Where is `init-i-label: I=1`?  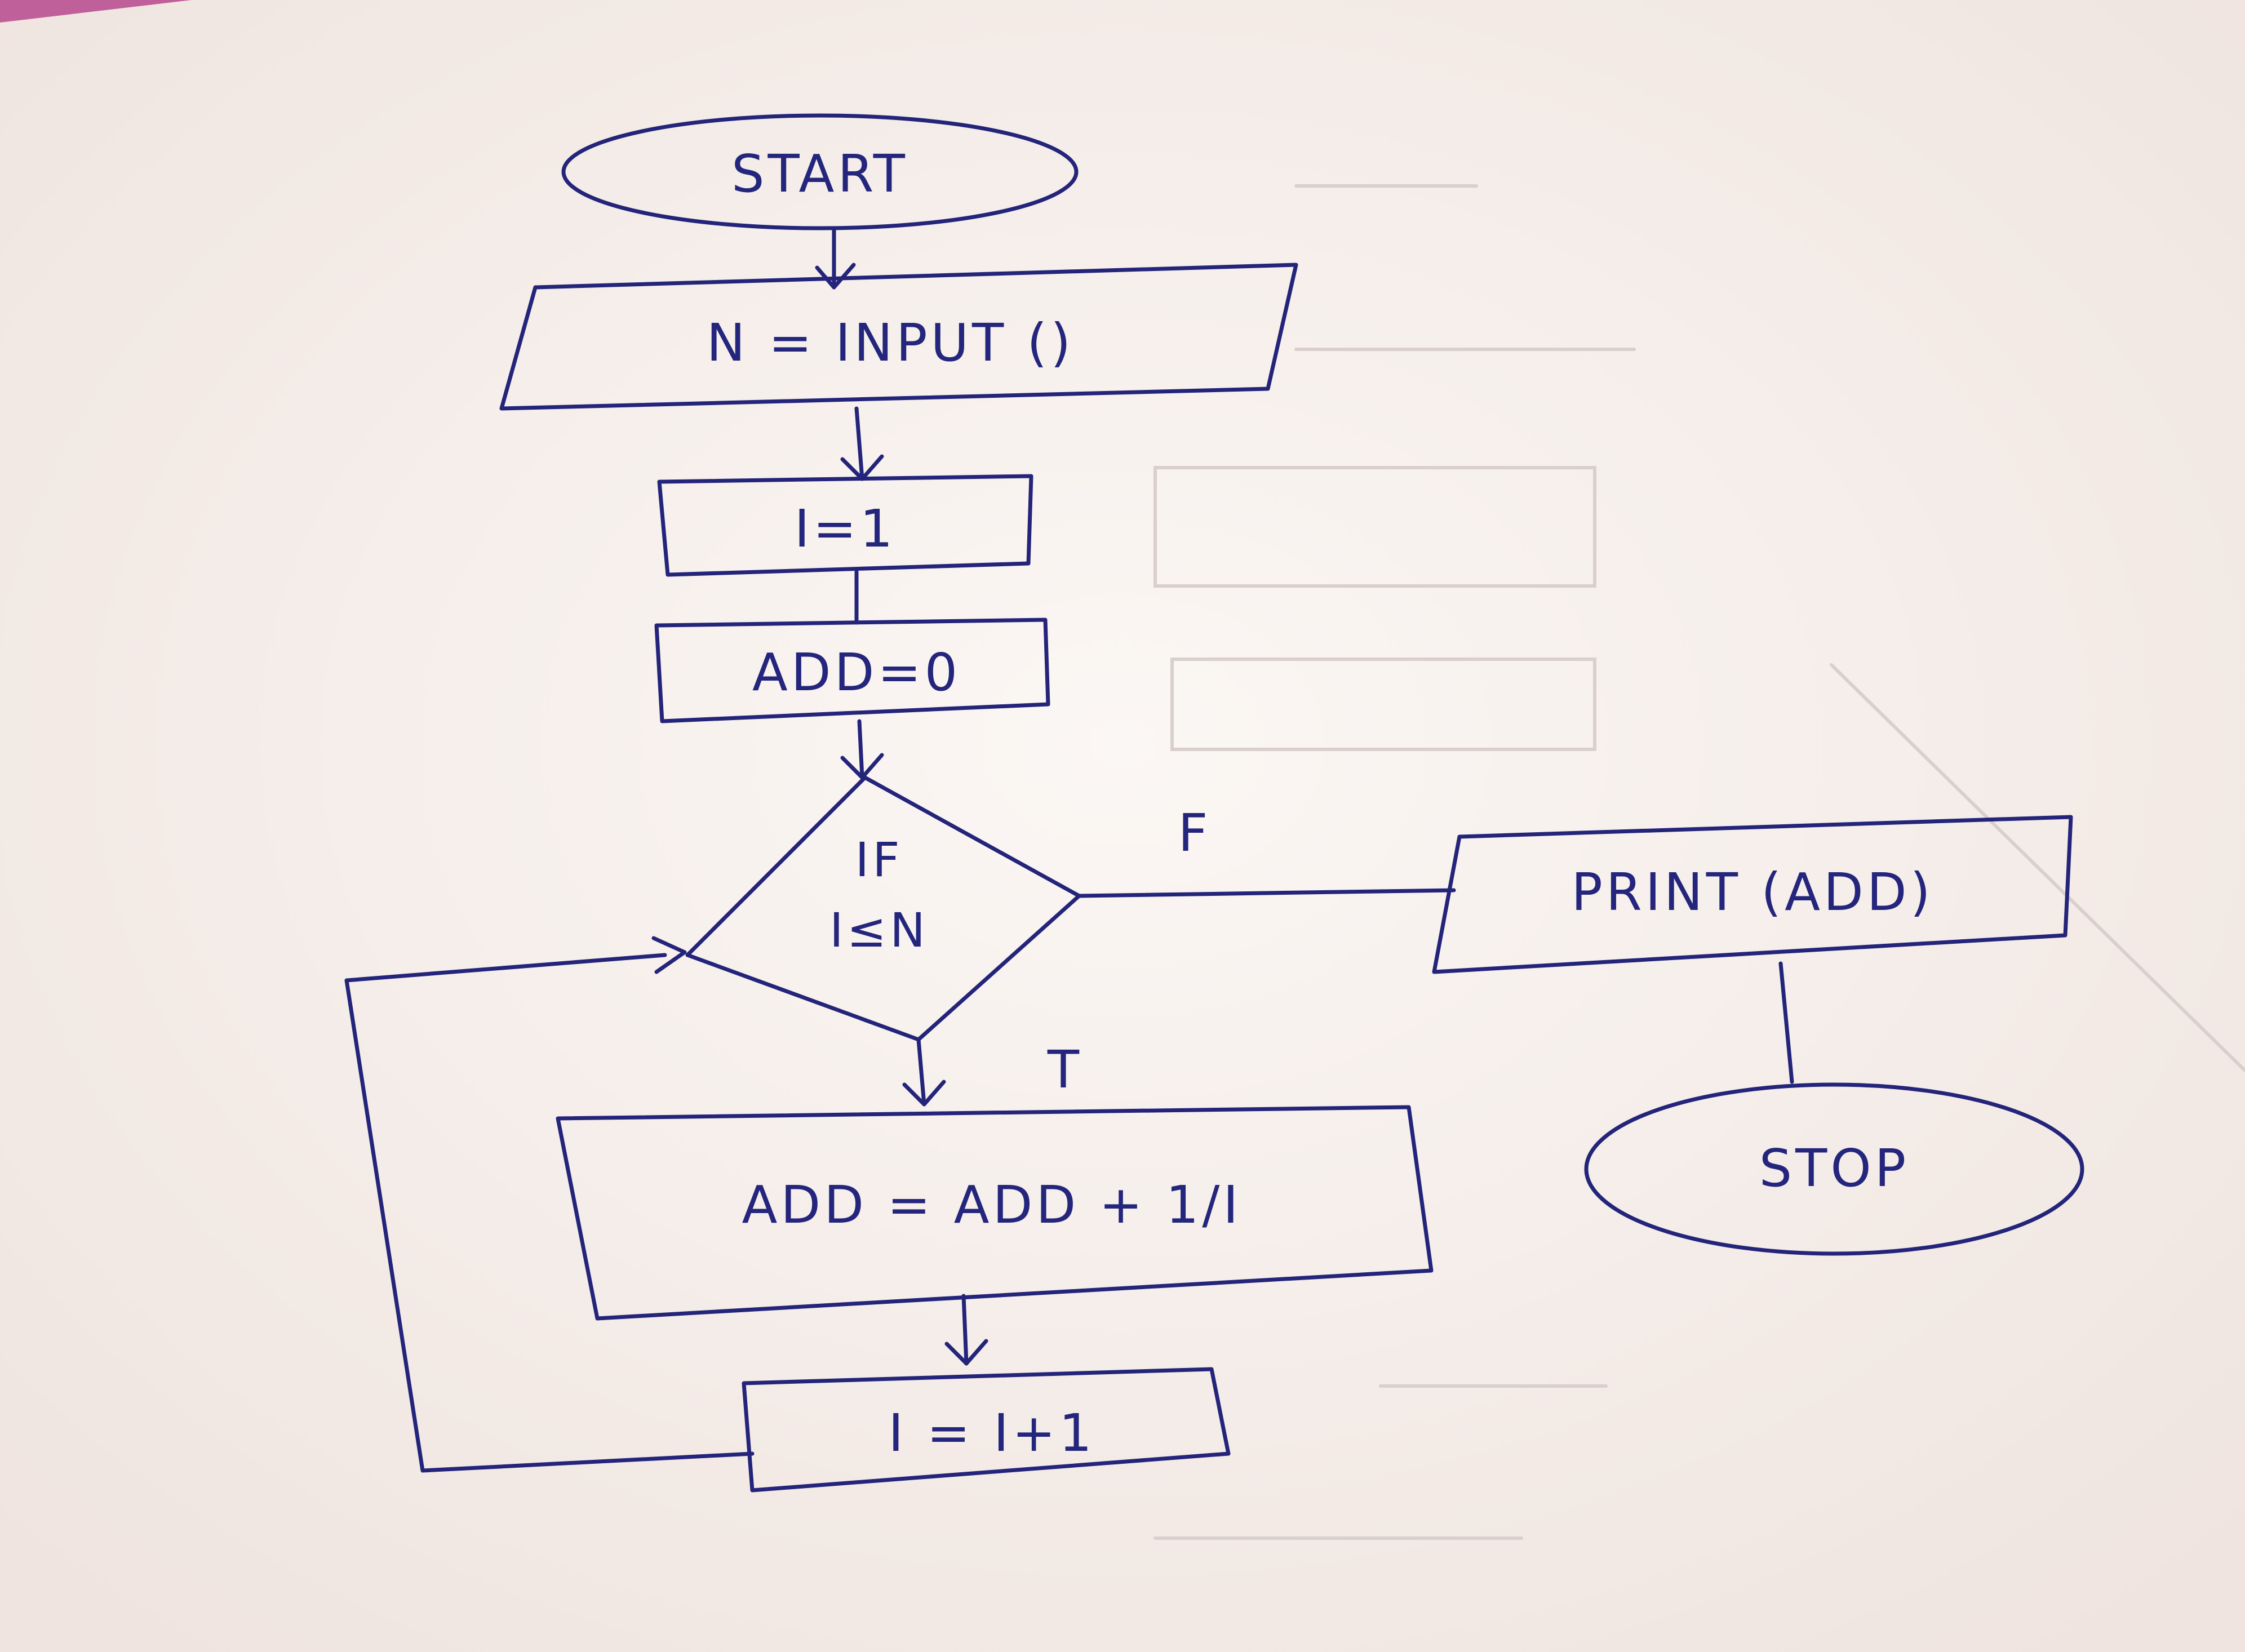 init-i-label: I=1 is located at coordinates (846, 529).